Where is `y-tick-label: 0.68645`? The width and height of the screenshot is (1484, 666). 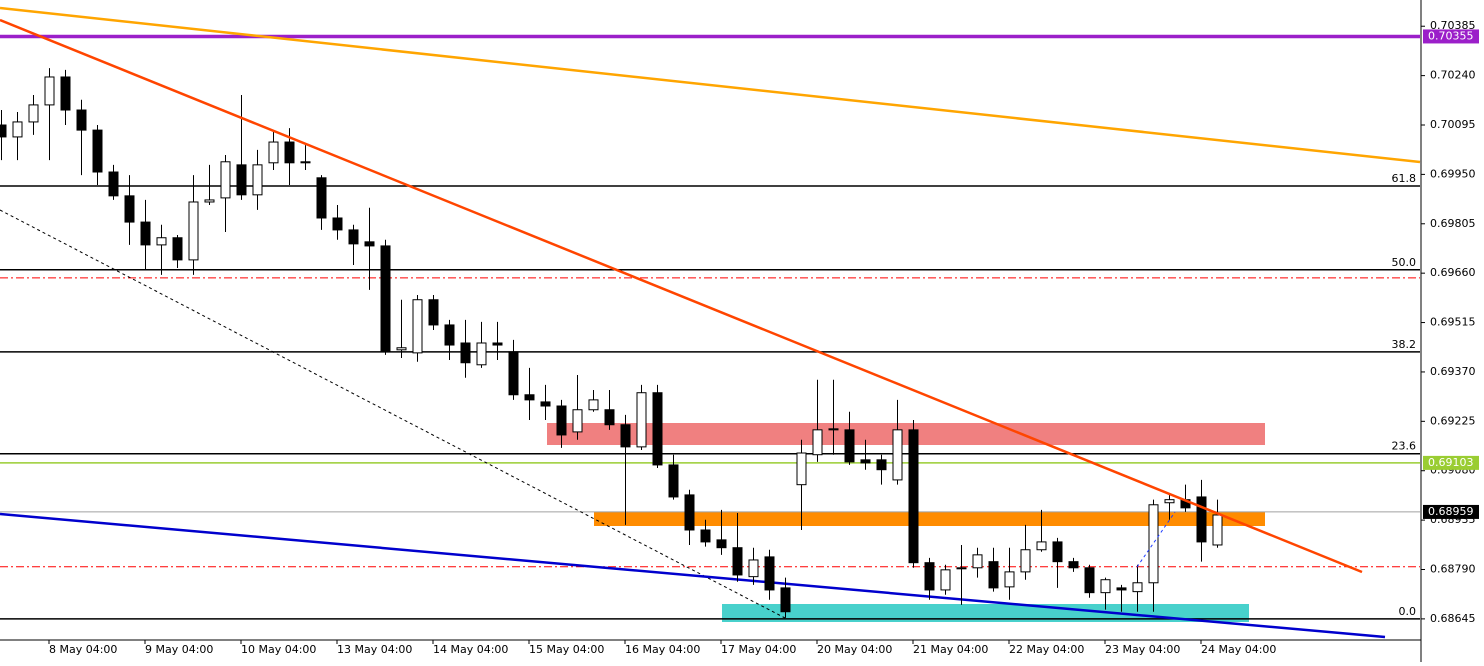
y-tick-label: 0.68645 is located at coordinates (1453, 618).